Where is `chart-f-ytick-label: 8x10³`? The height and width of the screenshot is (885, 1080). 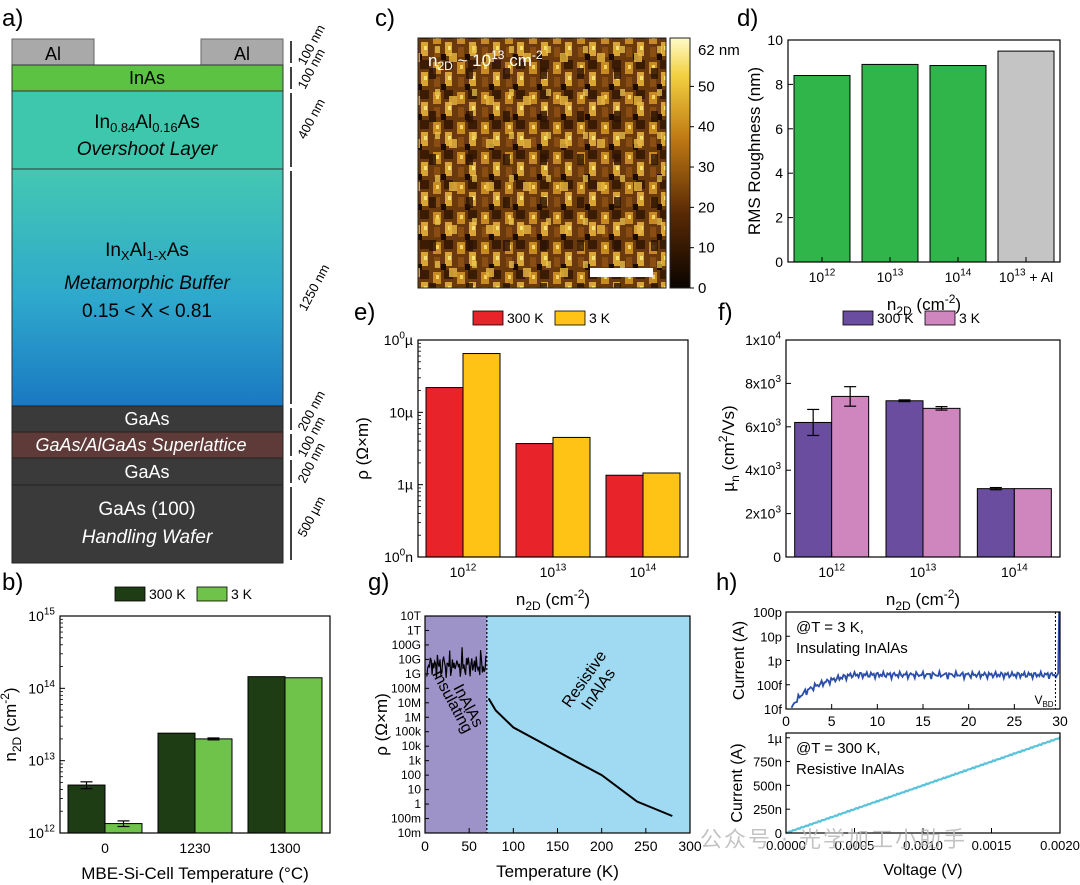
chart-f-ytick-label: 8x10³ is located at coordinates (763, 382).